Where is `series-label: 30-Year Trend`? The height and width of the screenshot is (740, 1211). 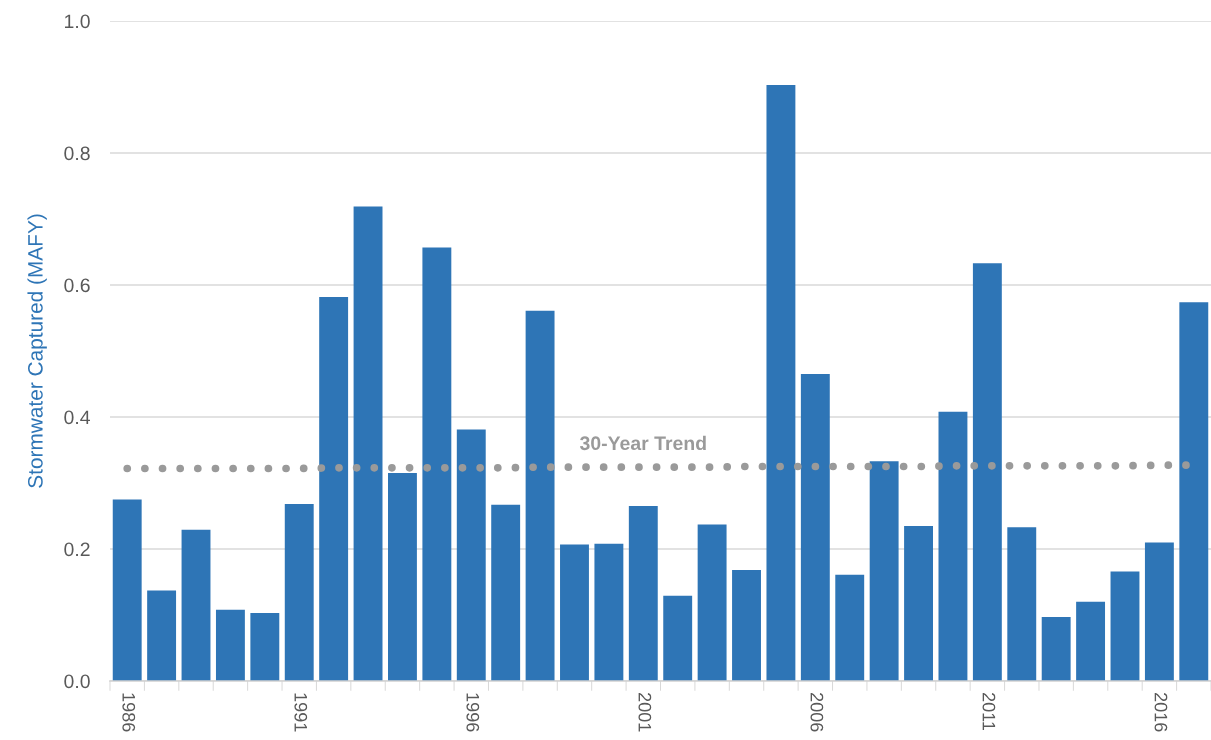
series-label: 30-Year Trend is located at coordinates (642, 443).